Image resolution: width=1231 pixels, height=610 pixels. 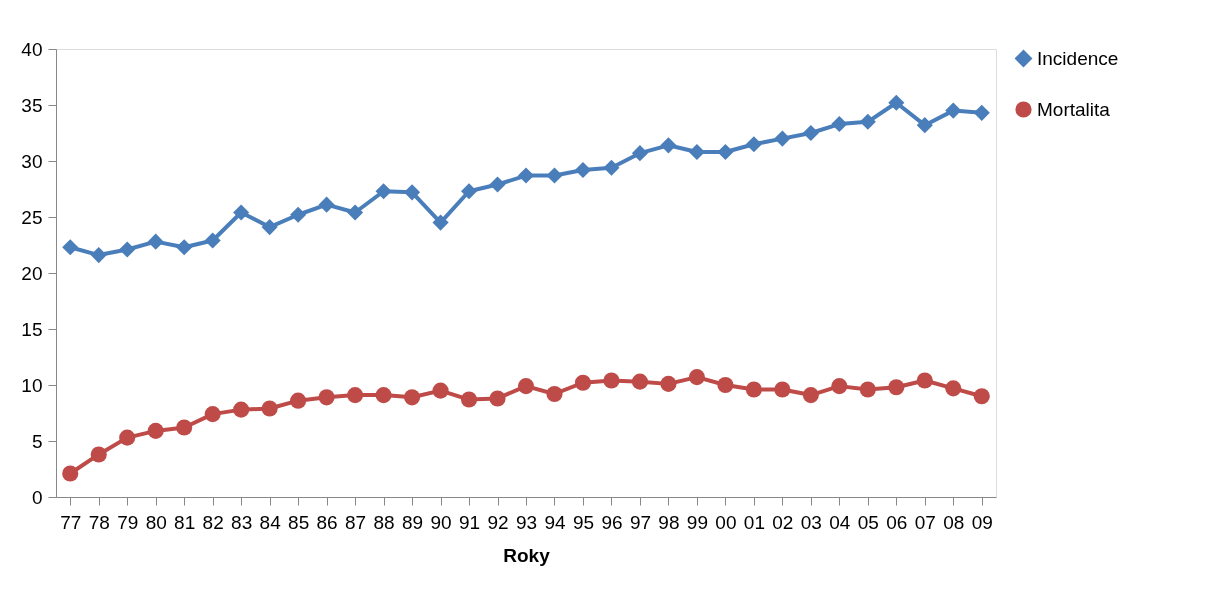 I want to click on x-tick-label: 02, so click(x=783, y=522).